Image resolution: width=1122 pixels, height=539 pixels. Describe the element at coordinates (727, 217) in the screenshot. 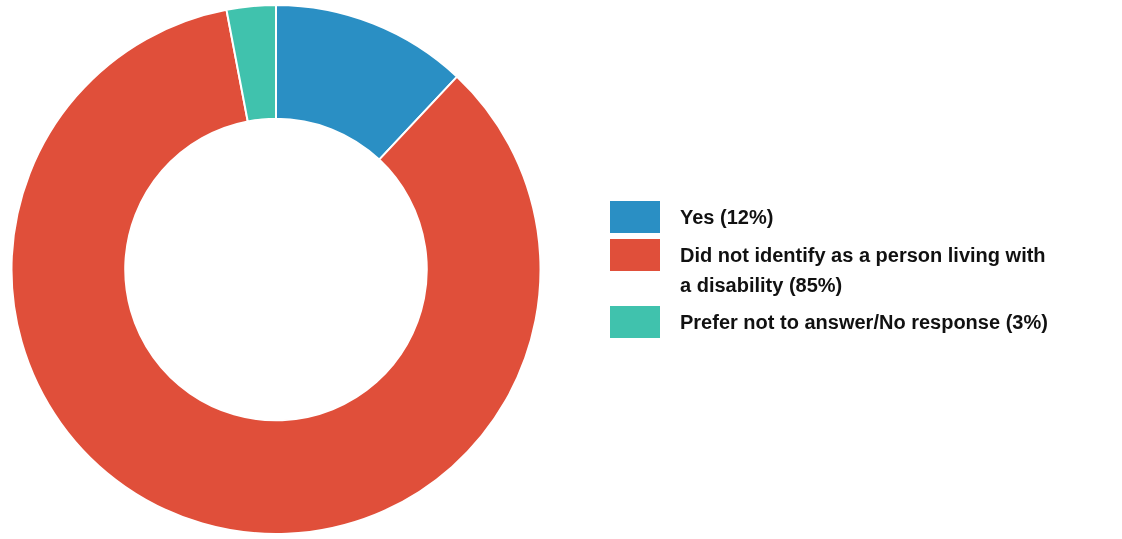

I see `legend-label: Yes (12%)` at that location.